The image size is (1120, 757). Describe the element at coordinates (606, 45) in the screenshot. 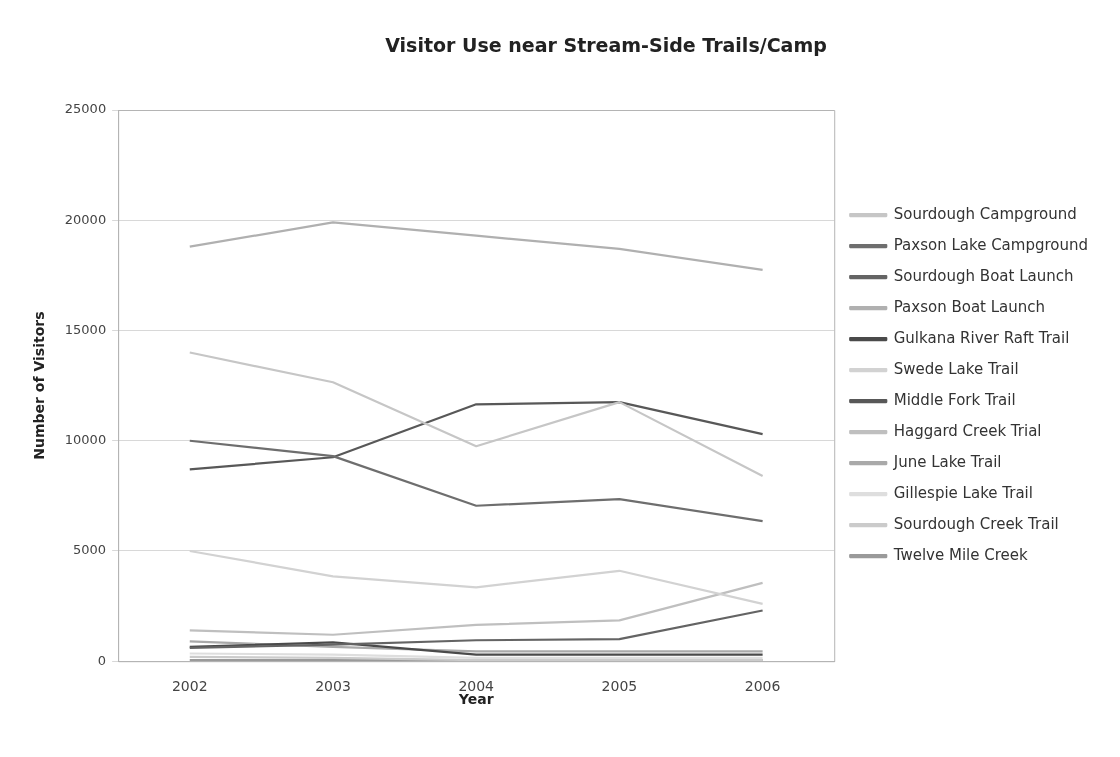

I see `chart-title: Visitor Use near Stream-Side Trails/Camp` at that location.